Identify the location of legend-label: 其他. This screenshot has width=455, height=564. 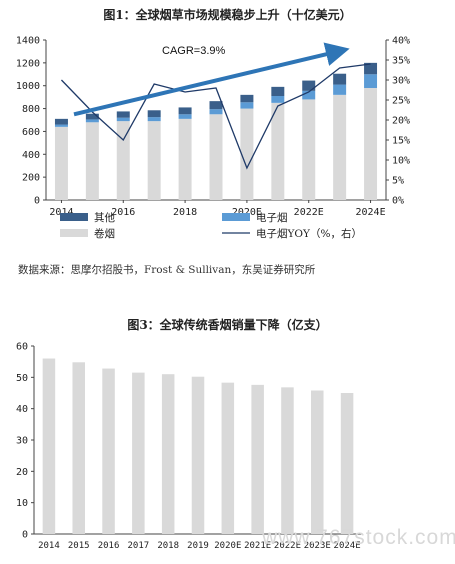
(104, 217).